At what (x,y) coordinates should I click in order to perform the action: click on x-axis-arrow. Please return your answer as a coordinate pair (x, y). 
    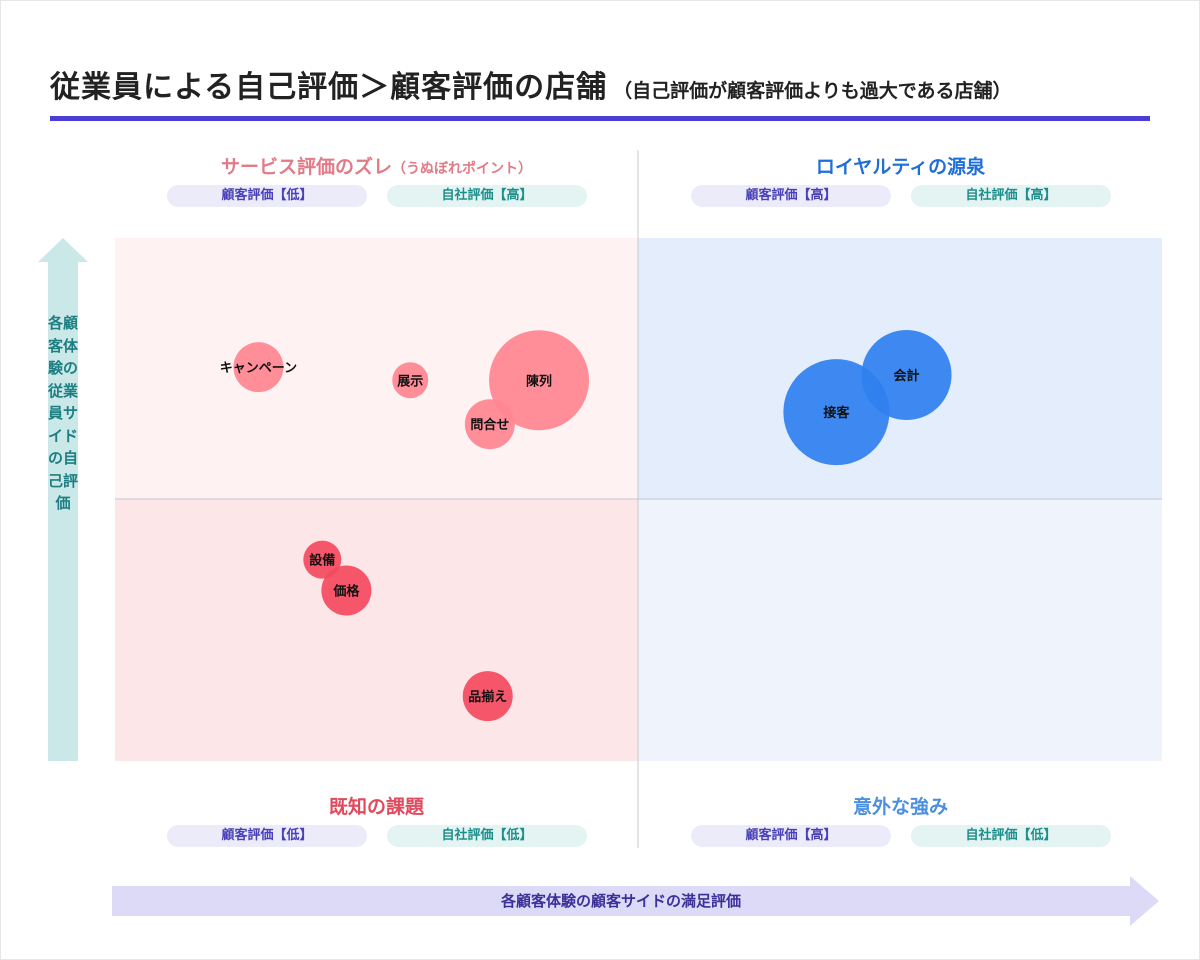
    Looking at the image, I should click on (635, 901).